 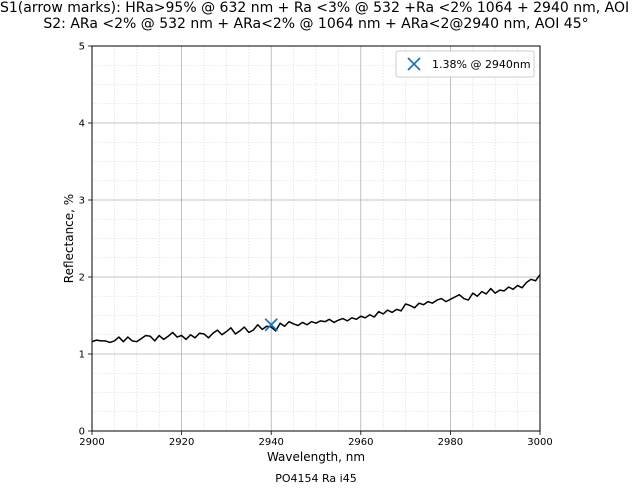 What do you see at coordinates (481, 64) in the screenshot?
I see `legend-label: 1.38% @ 2940nm` at bounding box center [481, 64].